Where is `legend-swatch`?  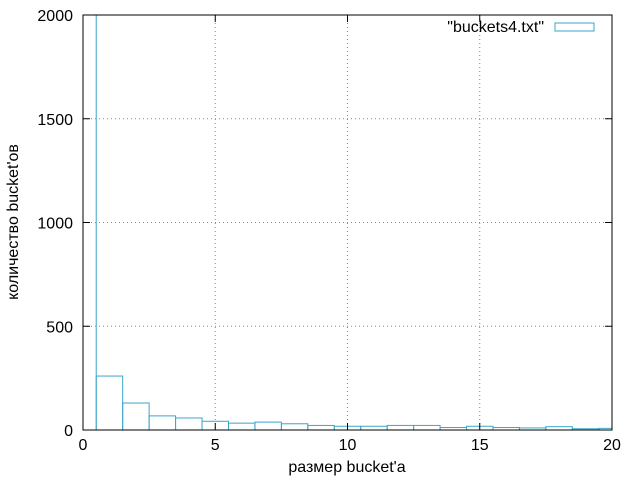 legend-swatch is located at coordinates (574, 27).